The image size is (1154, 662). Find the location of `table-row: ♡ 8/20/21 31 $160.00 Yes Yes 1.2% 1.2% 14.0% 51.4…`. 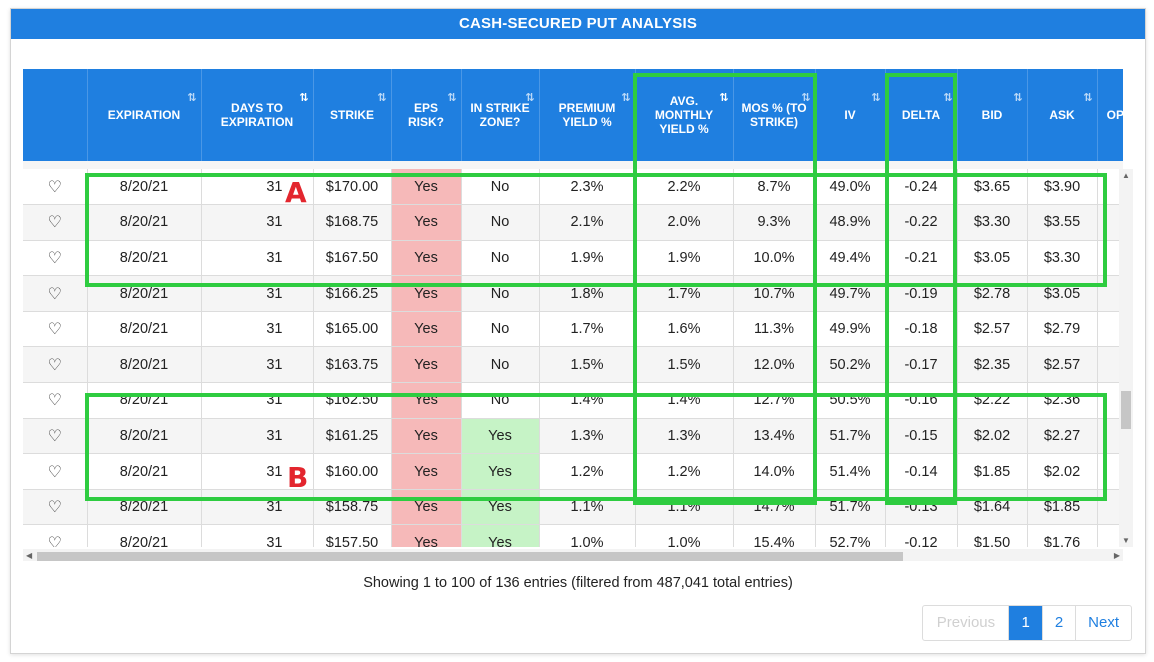

table-row: ♡ 8/20/21 31 $160.00 Yes Yes 1.2% 1.2% 14.0% 51.4… is located at coordinates (573, 471).